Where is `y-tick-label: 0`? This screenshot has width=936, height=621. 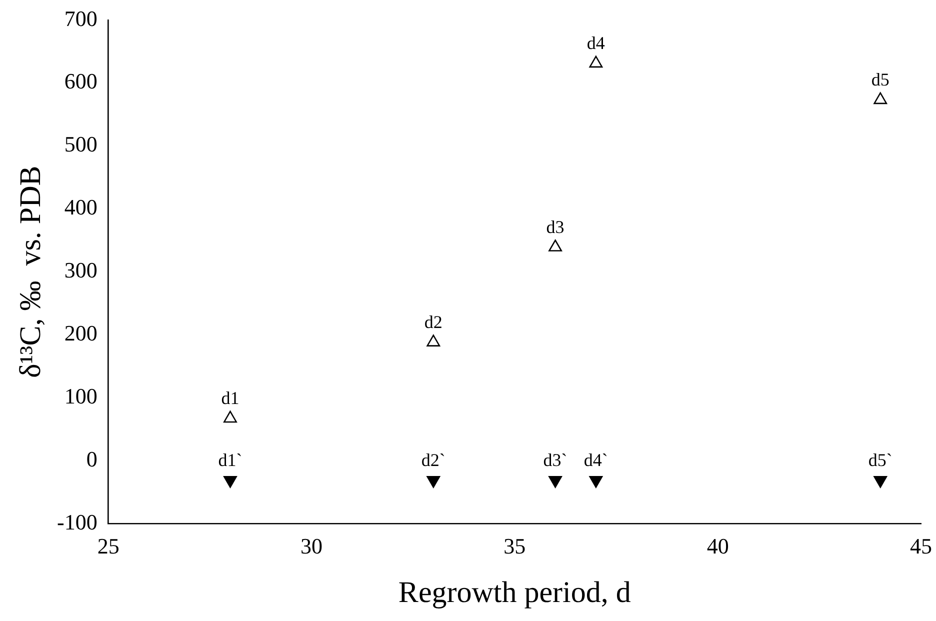 y-tick-label: 0 is located at coordinates (92, 459).